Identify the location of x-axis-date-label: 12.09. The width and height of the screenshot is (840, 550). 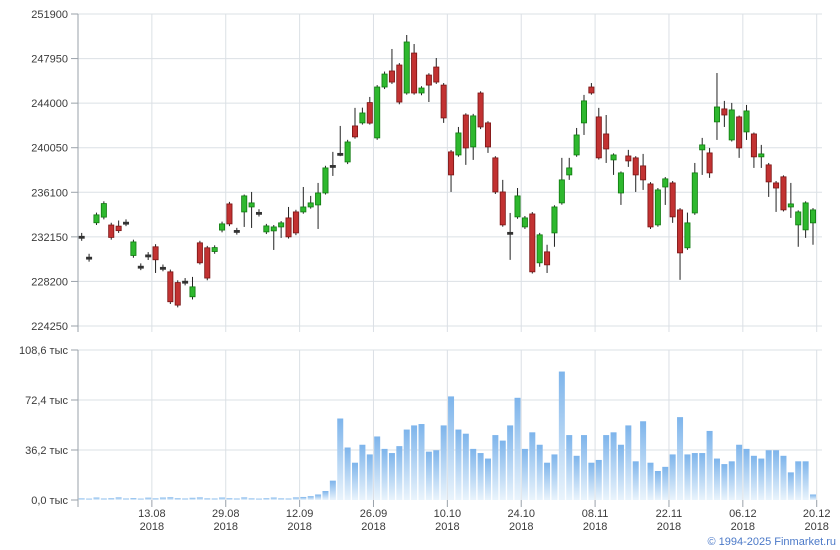
(300, 514).